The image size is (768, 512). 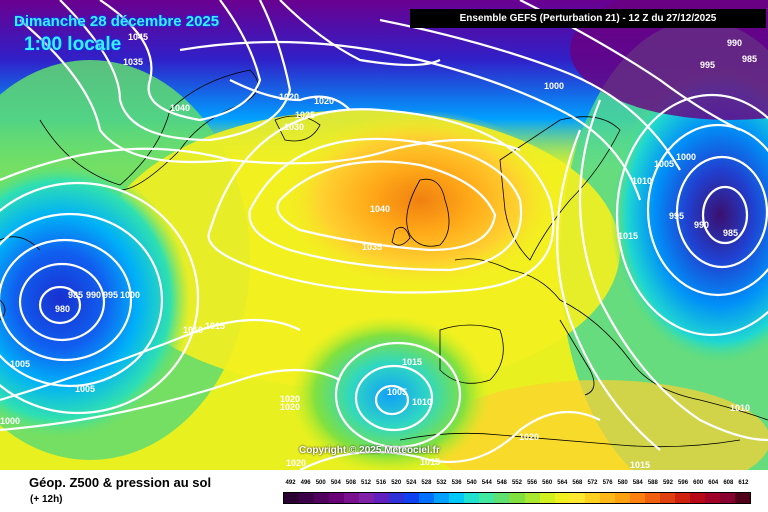 I want to click on scale-tick-label: 528, so click(x=426, y=483).